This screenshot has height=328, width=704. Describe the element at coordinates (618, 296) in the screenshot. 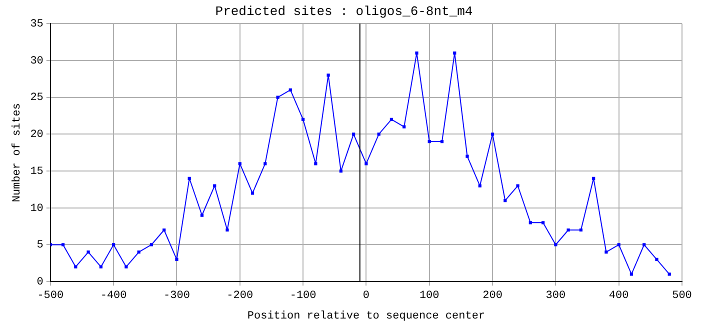

I see `x-tick-label: 400` at that location.